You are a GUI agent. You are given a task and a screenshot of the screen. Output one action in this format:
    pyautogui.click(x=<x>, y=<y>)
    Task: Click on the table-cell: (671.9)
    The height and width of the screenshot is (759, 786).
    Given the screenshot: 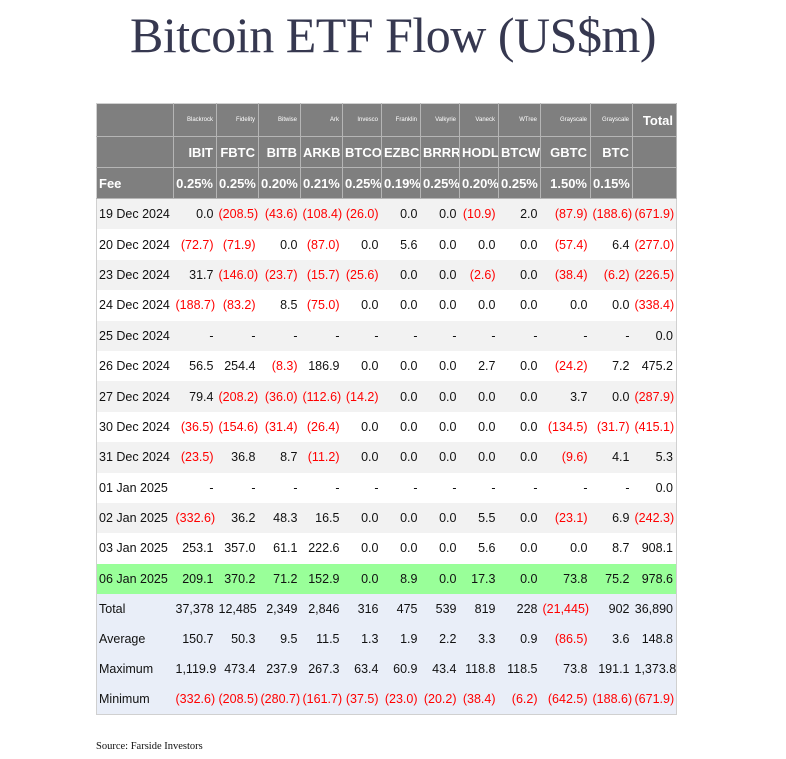 What is the action you would take?
    pyautogui.click(x=654, y=214)
    